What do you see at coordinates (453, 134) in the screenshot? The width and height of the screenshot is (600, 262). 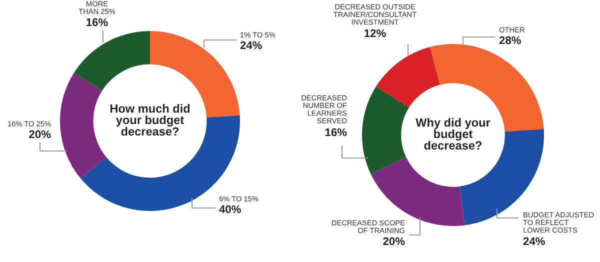 I see `text: Why did your budget decrease?` at bounding box center [453, 134].